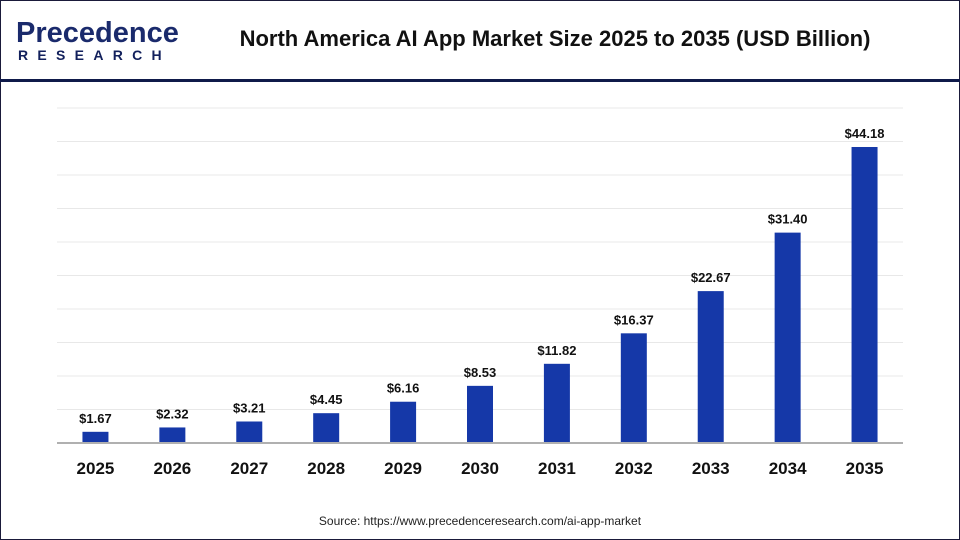 The height and width of the screenshot is (540, 960). I want to click on x-tick-label-2033: 2033, so click(711, 468).